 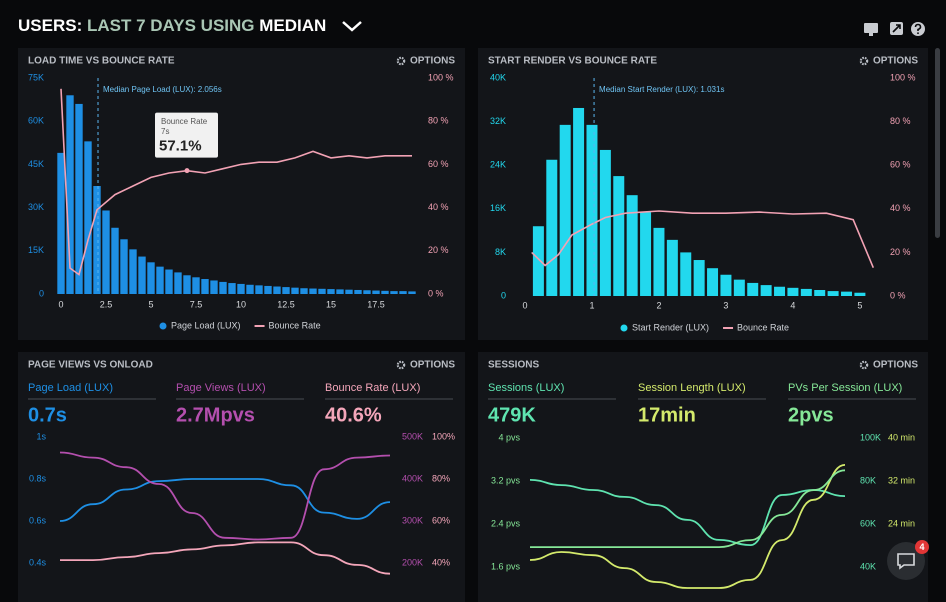 What do you see at coordinates (180, 146) in the screenshot?
I see `tooltip-value: 57.1%` at bounding box center [180, 146].